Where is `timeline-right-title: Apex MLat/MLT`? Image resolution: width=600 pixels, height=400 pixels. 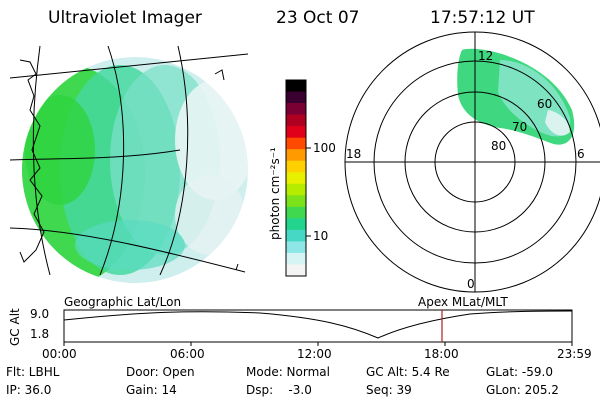
timeline-right-title: Apex MLat/MLT is located at coordinates (463, 302).